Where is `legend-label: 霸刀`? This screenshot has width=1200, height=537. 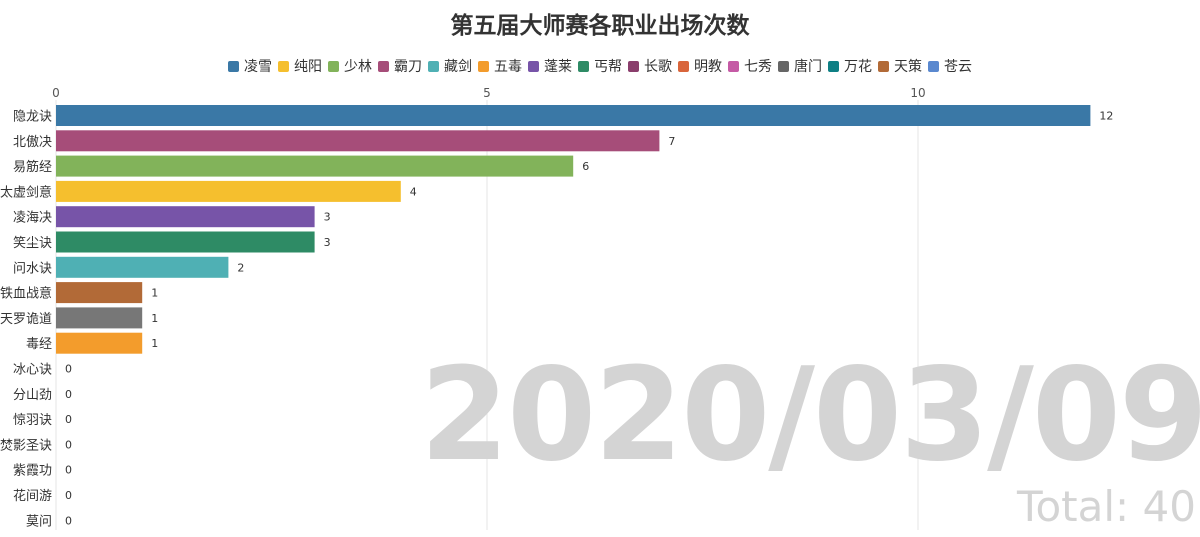
legend-label: 霸刀 is located at coordinates (408, 67).